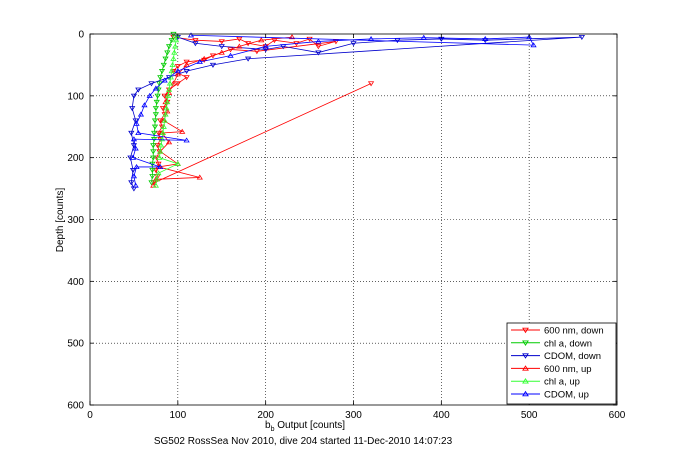  Describe the element at coordinates (81, 35) in the screenshot. I see `y-tick-label: 0` at that location.